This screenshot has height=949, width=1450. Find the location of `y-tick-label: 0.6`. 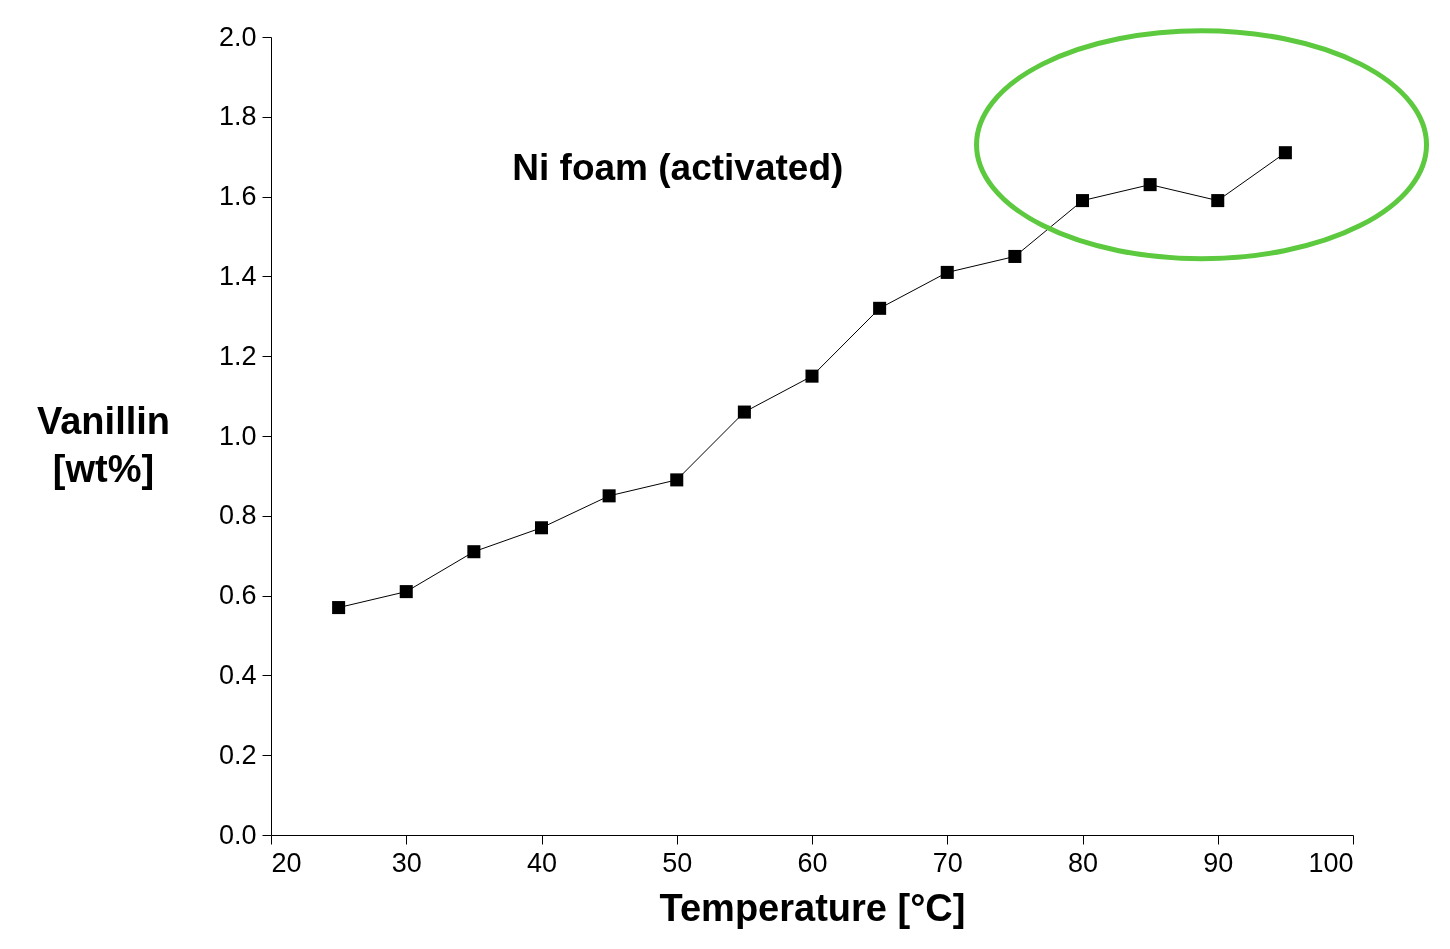

y-tick-label: 0.6 is located at coordinates (237, 595).